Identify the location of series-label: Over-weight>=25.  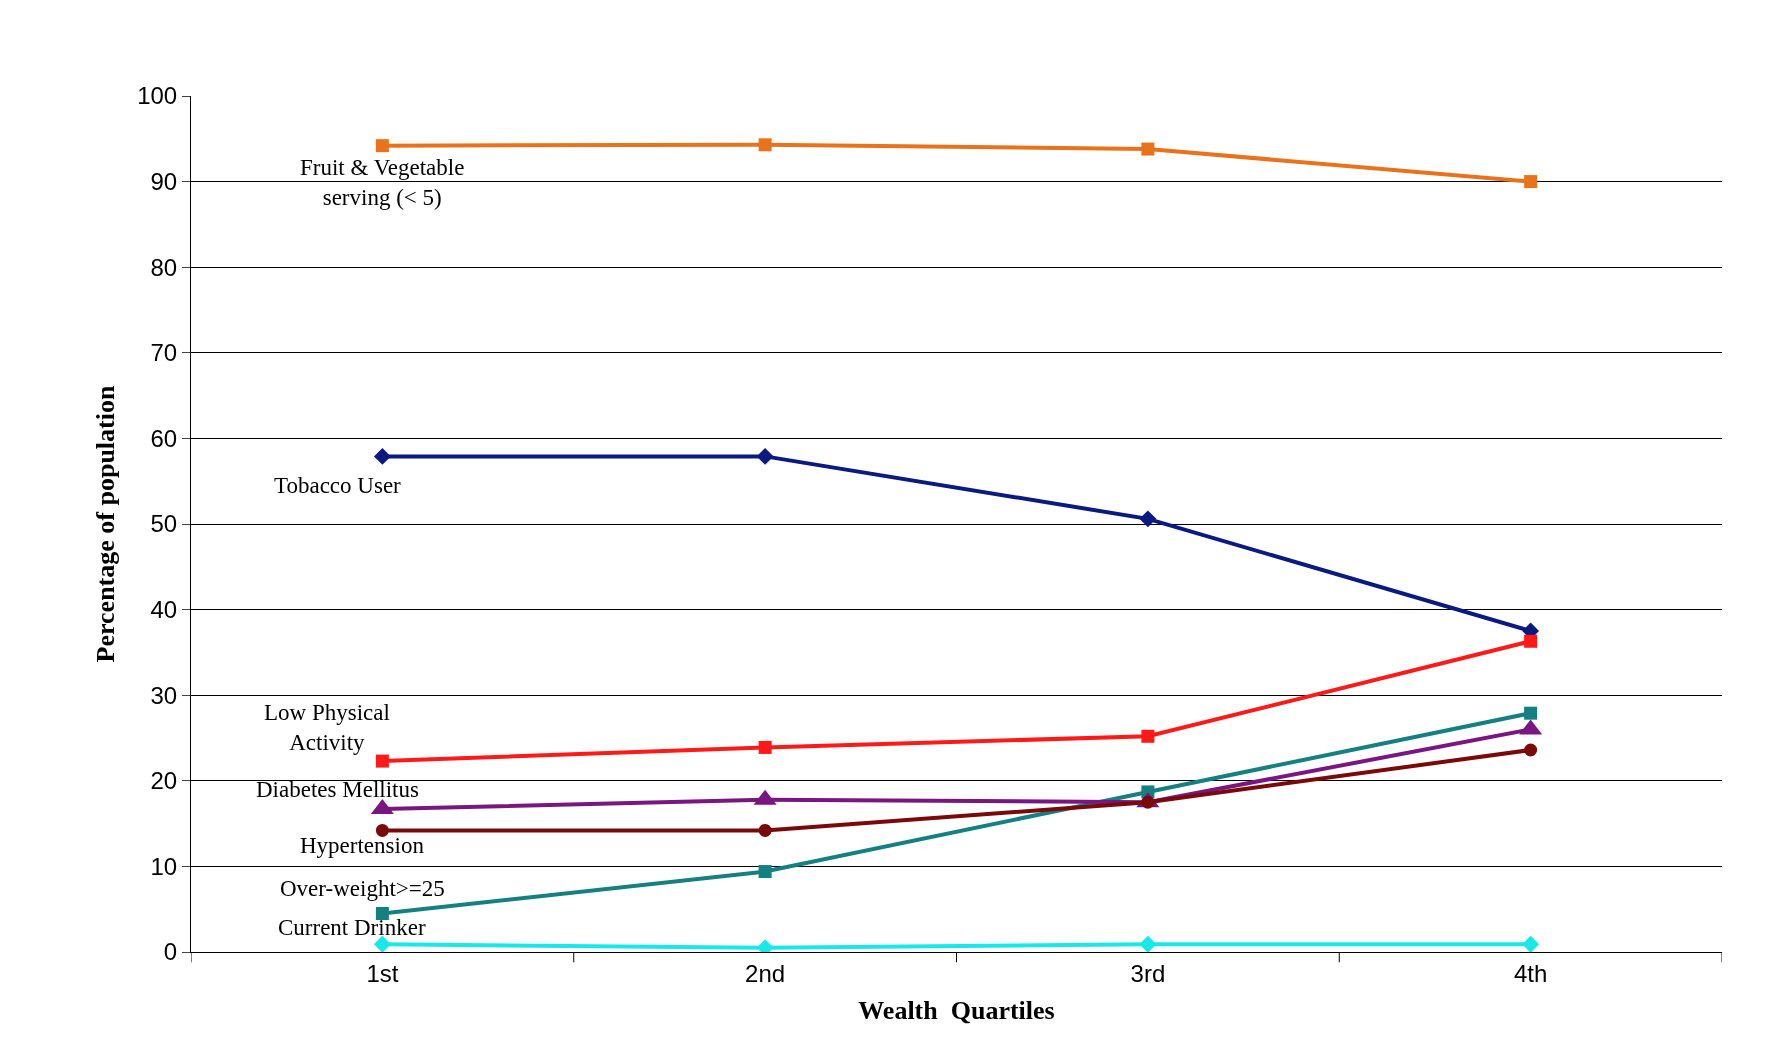
(362, 888).